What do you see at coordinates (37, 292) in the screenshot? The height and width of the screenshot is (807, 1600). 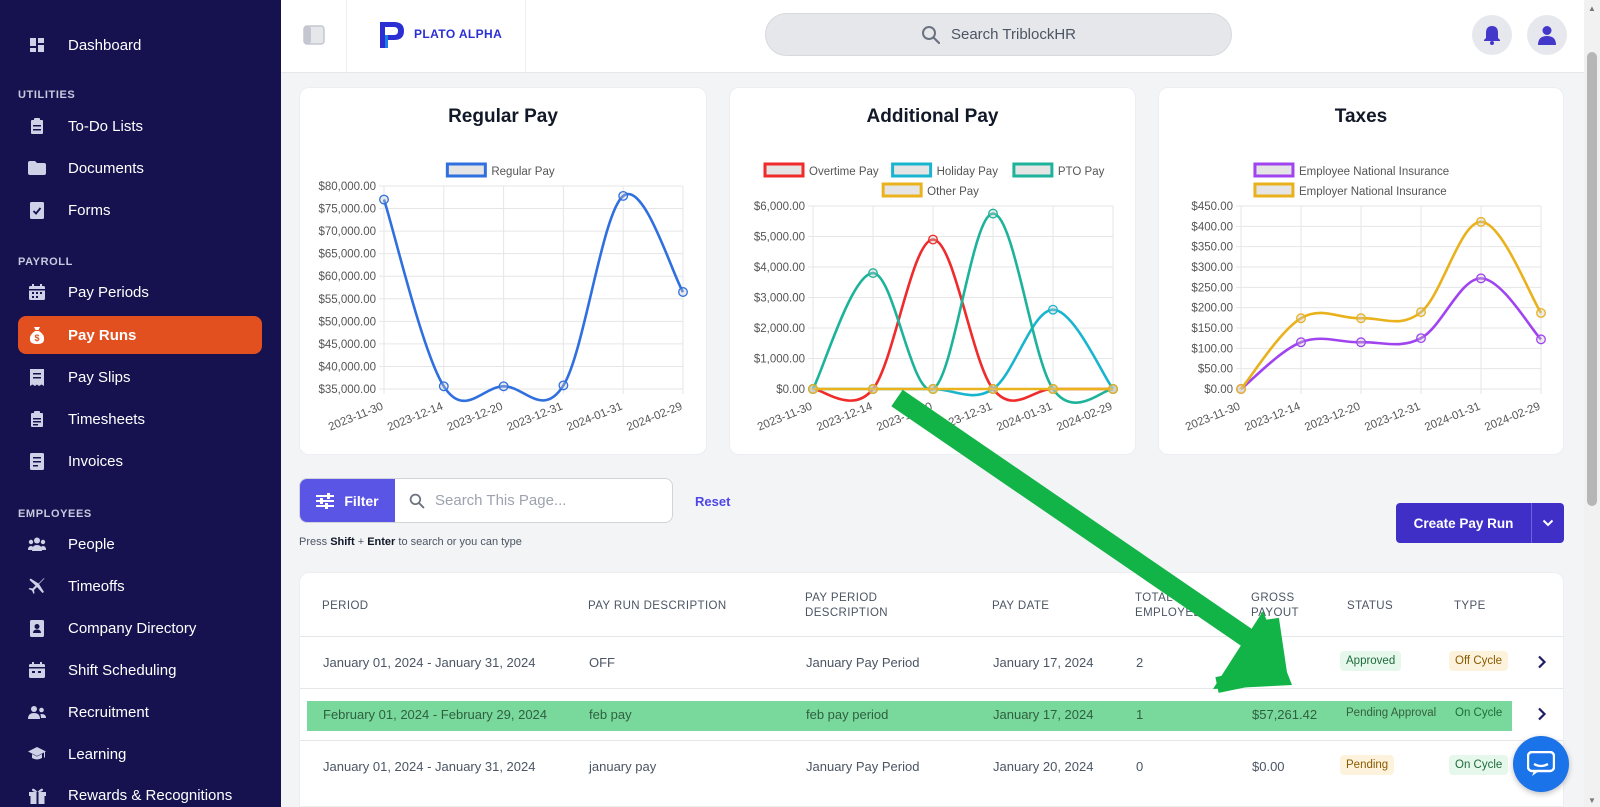 I see `calendar-icon` at bounding box center [37, 292].